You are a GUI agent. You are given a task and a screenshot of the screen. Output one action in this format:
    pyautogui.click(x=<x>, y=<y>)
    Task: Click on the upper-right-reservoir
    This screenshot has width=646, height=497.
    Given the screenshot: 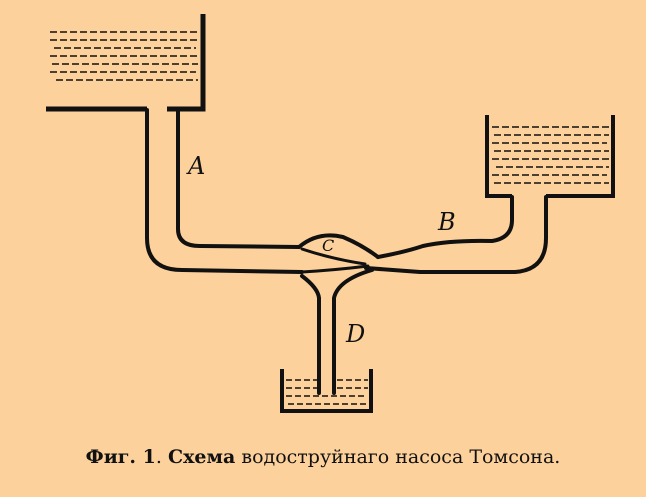 What is the action you would take?
    pyautogui.click(x=550, y=156)
    